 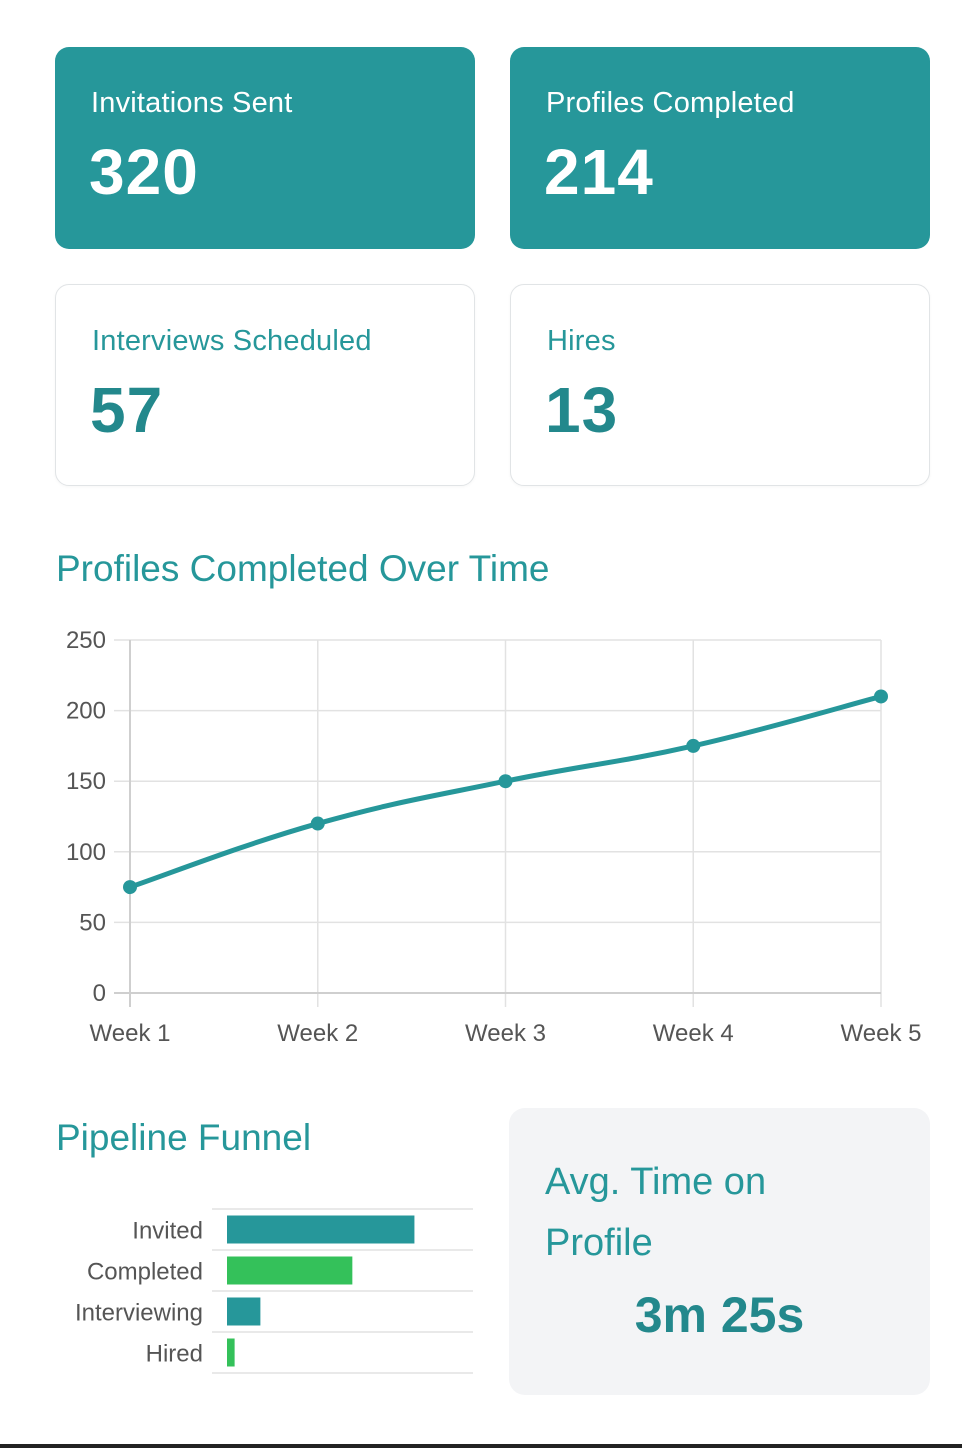 I want to click on y-tick-label: 150, so click(x=86, y=781).